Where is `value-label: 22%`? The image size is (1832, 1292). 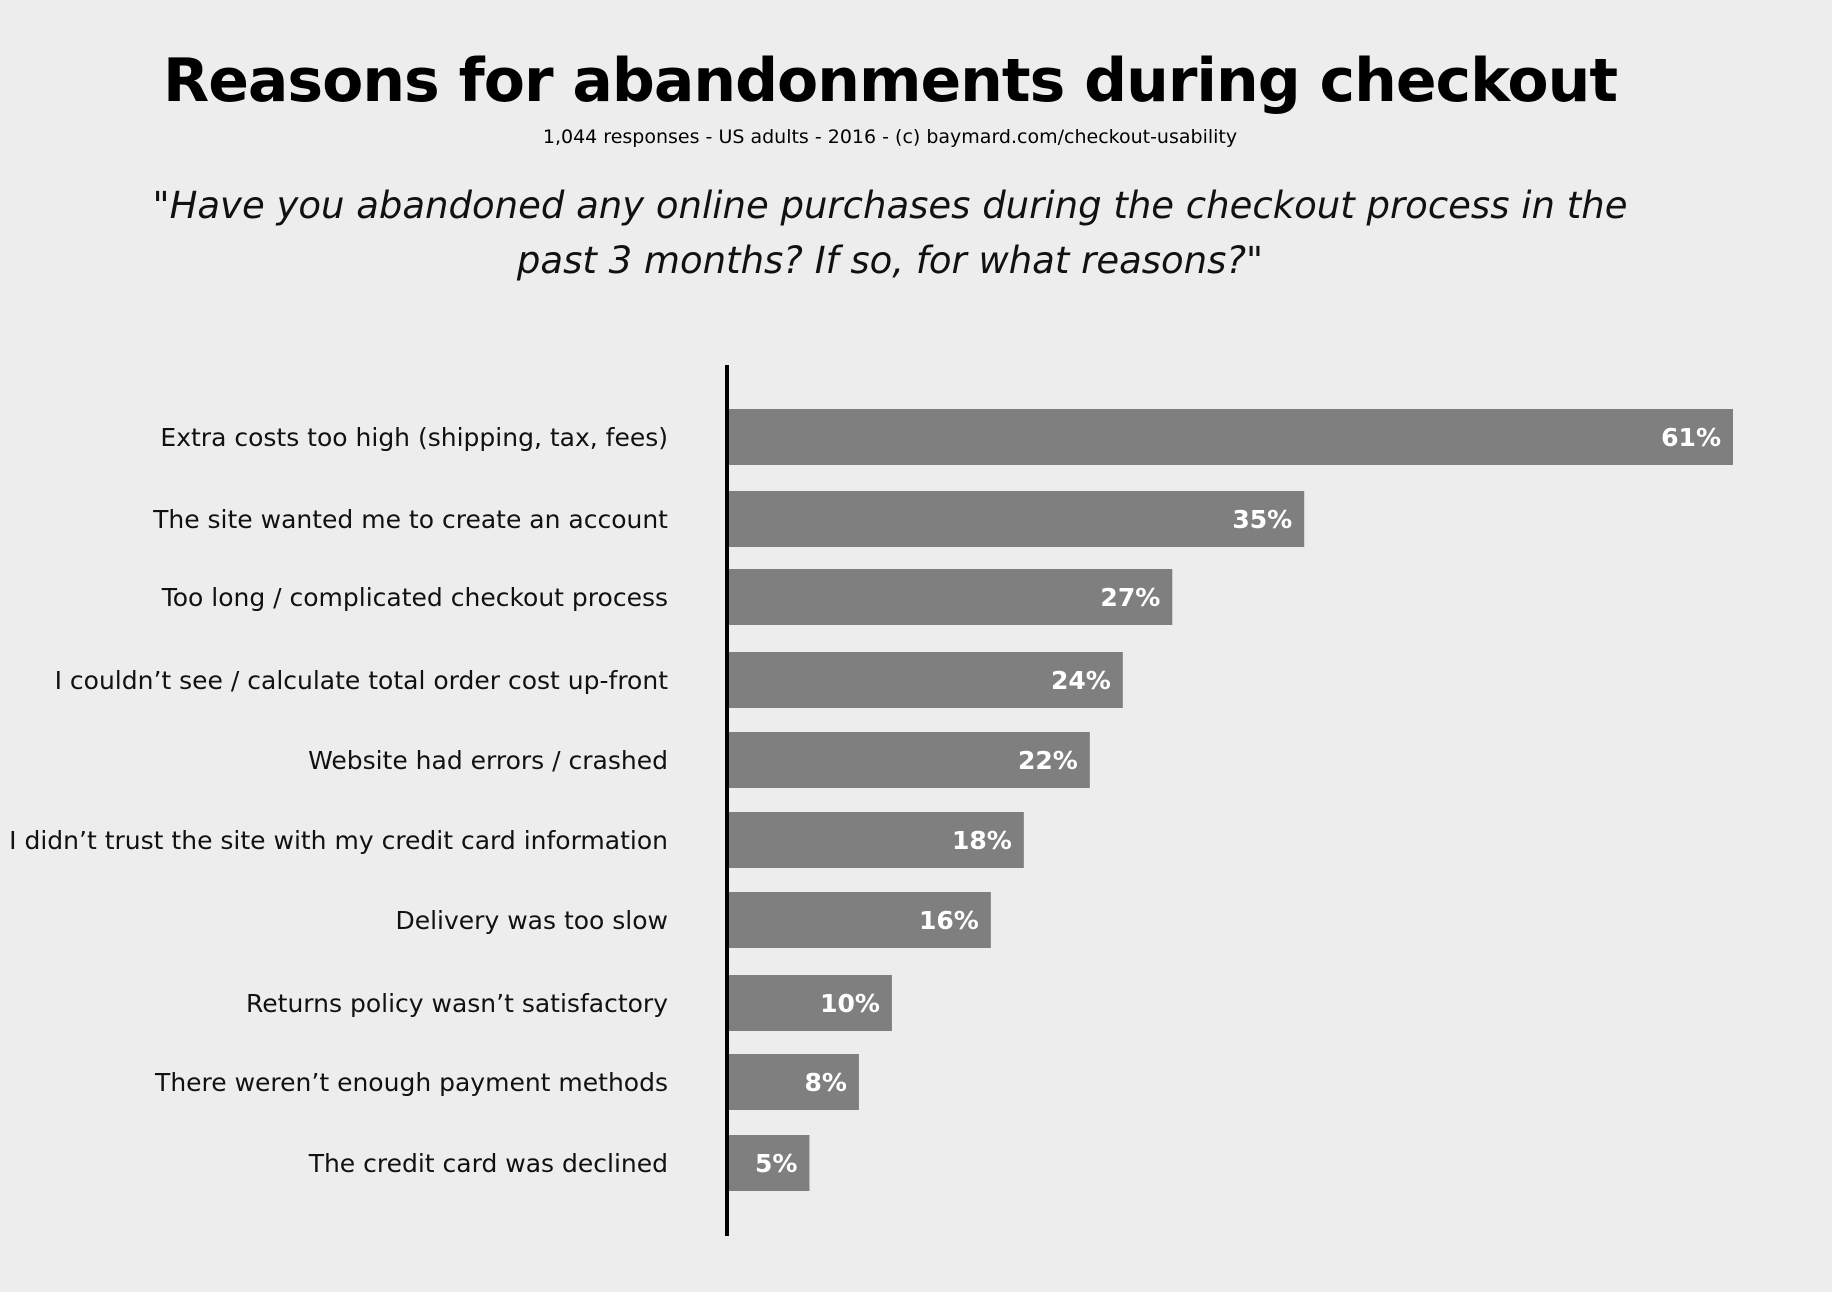
value-label: 22% is located at coordinates (1048, 760).